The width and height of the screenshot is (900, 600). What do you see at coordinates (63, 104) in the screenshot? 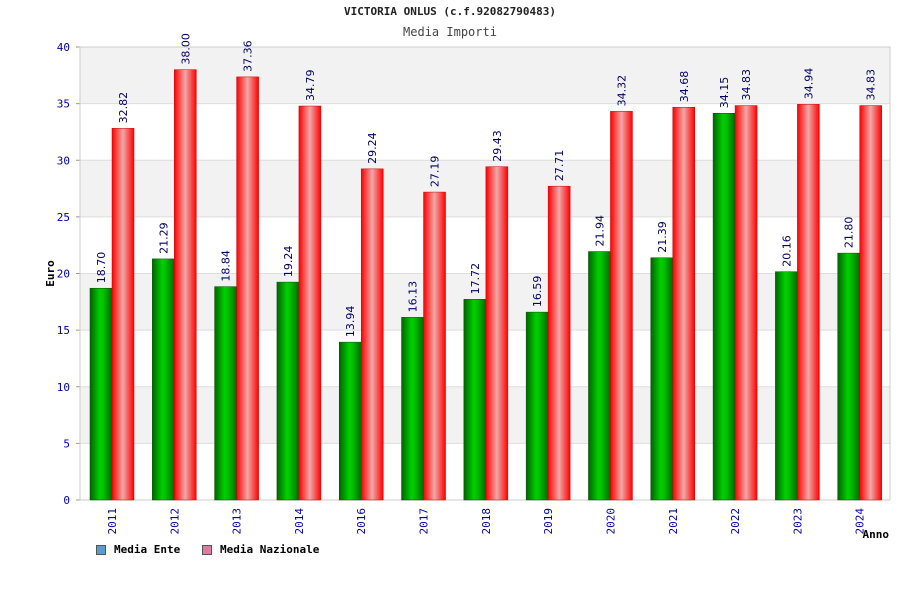
I see `y-tick-label: 35` at bounding box center [63, 104].